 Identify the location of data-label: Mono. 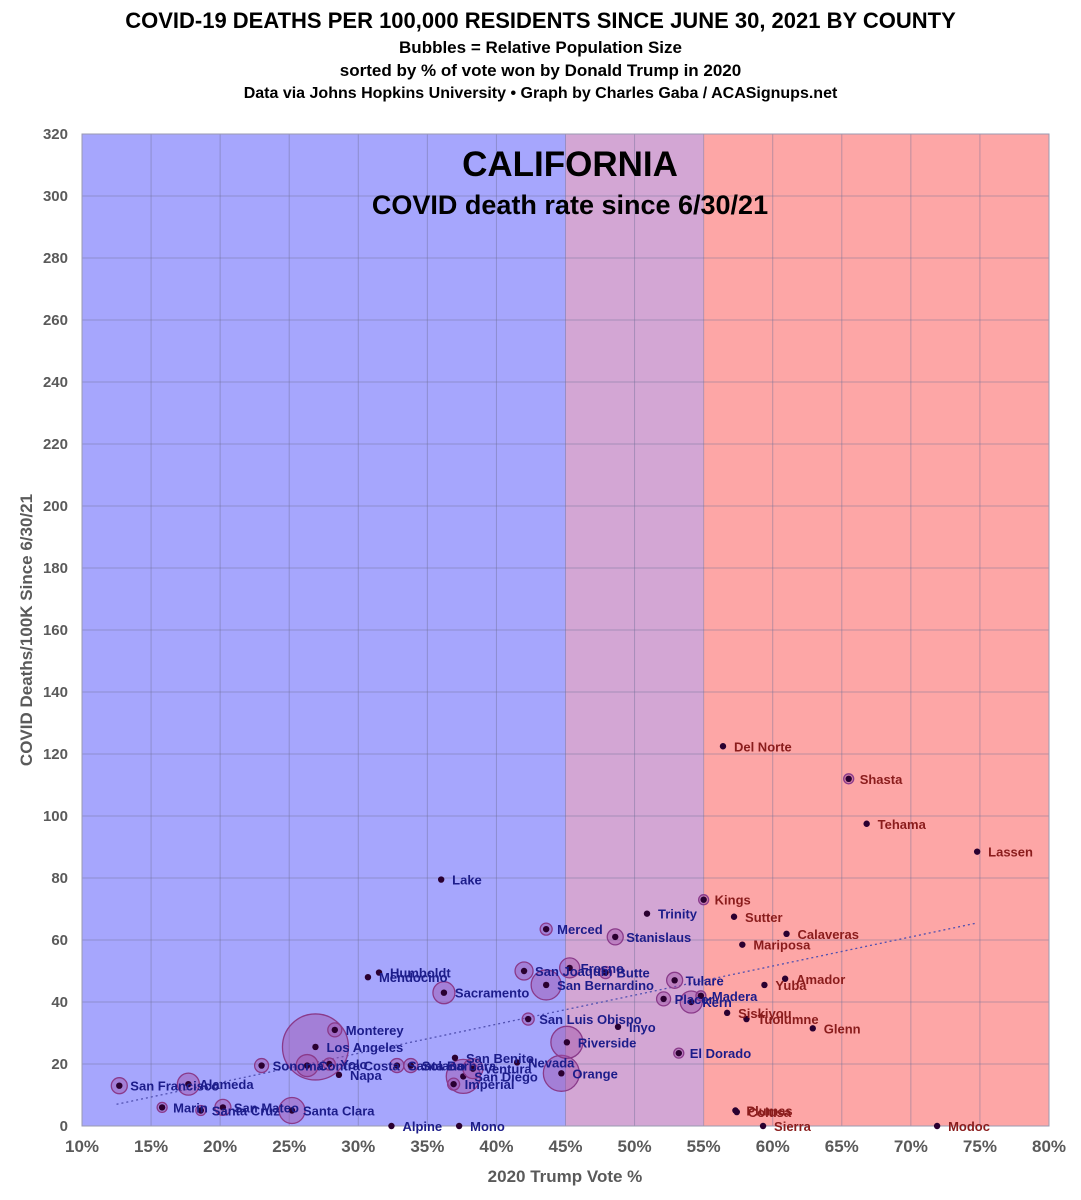
(487, 1126).